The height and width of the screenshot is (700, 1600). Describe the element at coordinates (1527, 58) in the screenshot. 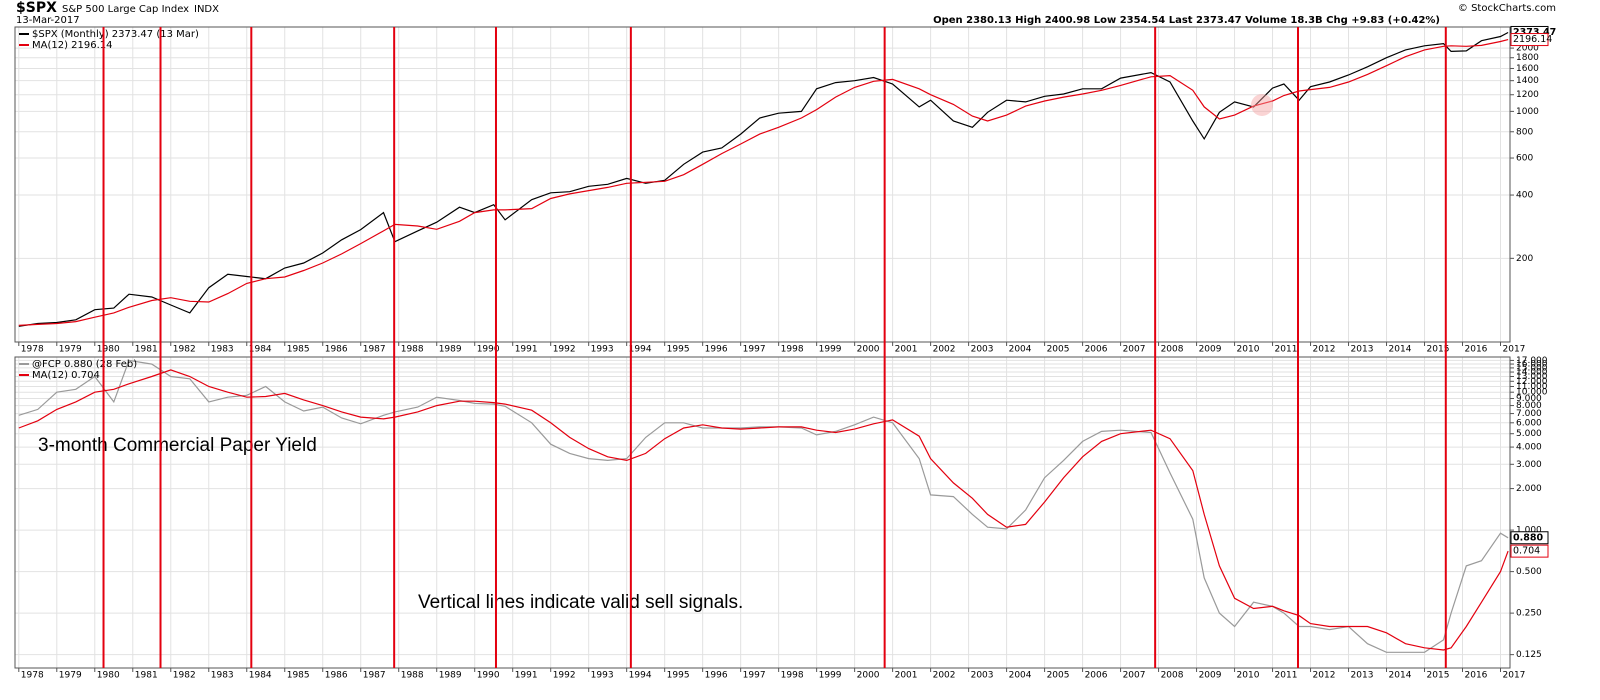

I see `y-tick-label: 1800` at that location.